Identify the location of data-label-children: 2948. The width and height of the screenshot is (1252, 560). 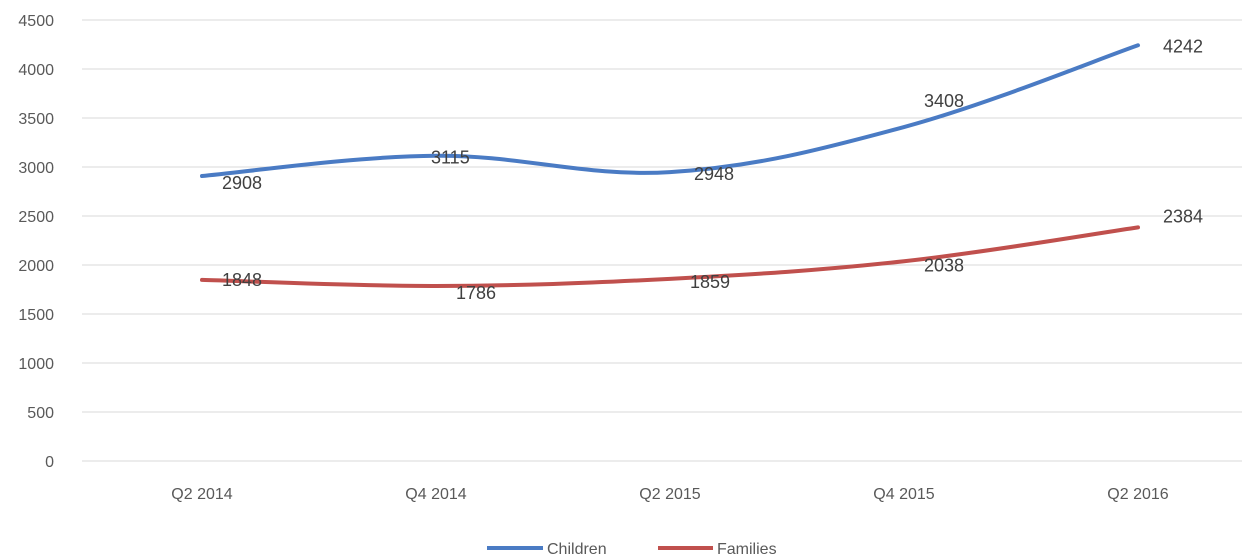
(714, 174).